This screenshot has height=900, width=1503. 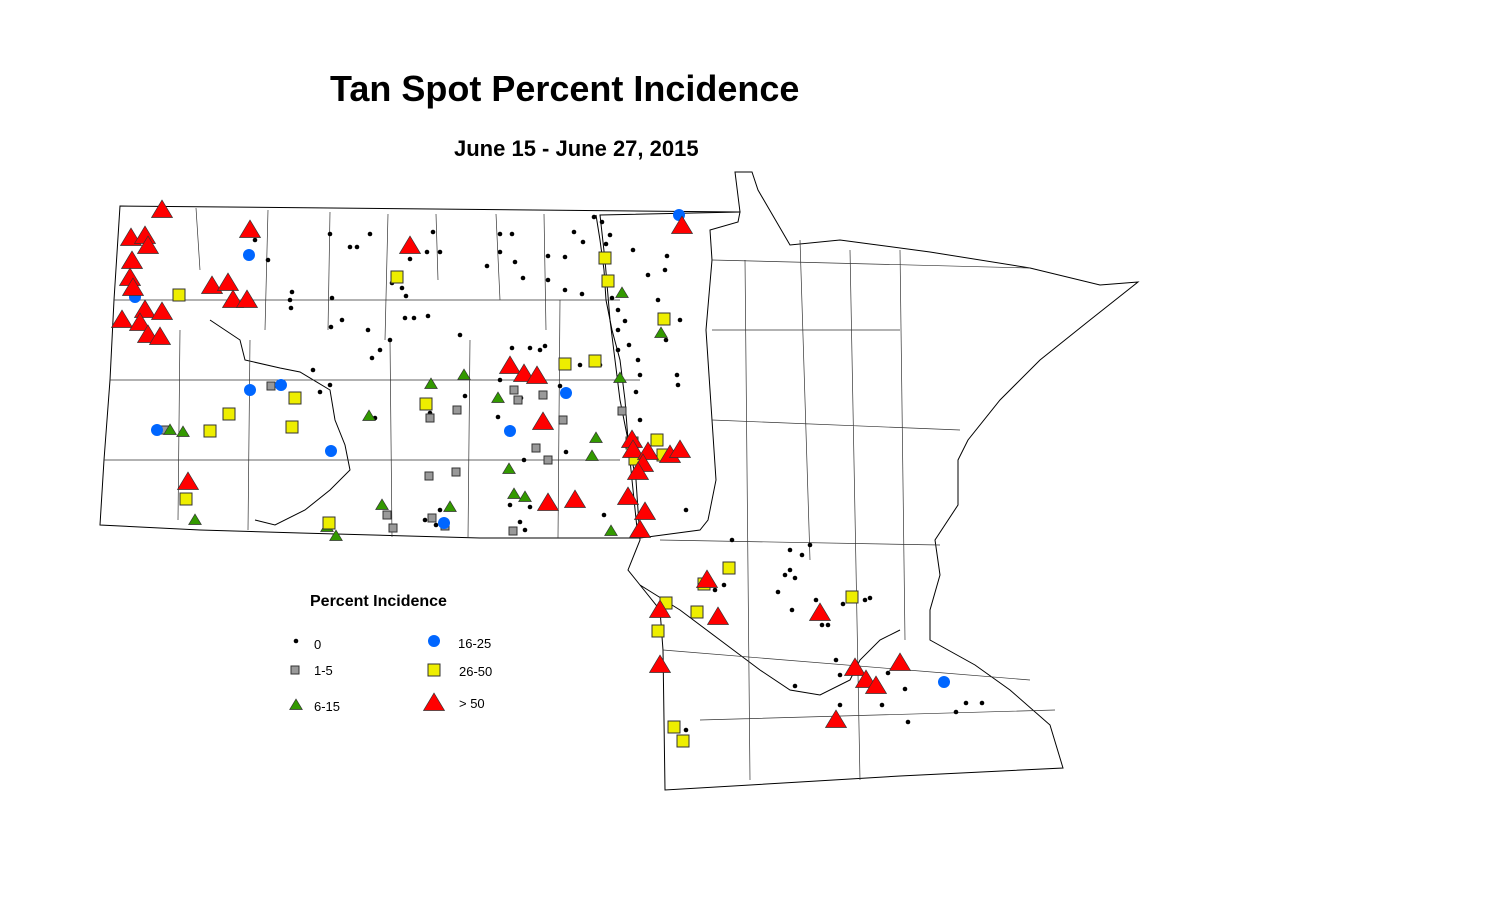 What do you see at coordinates (770, 640) in the screenshot?
I see `minnesota-river` at bounding box center [770, 640].